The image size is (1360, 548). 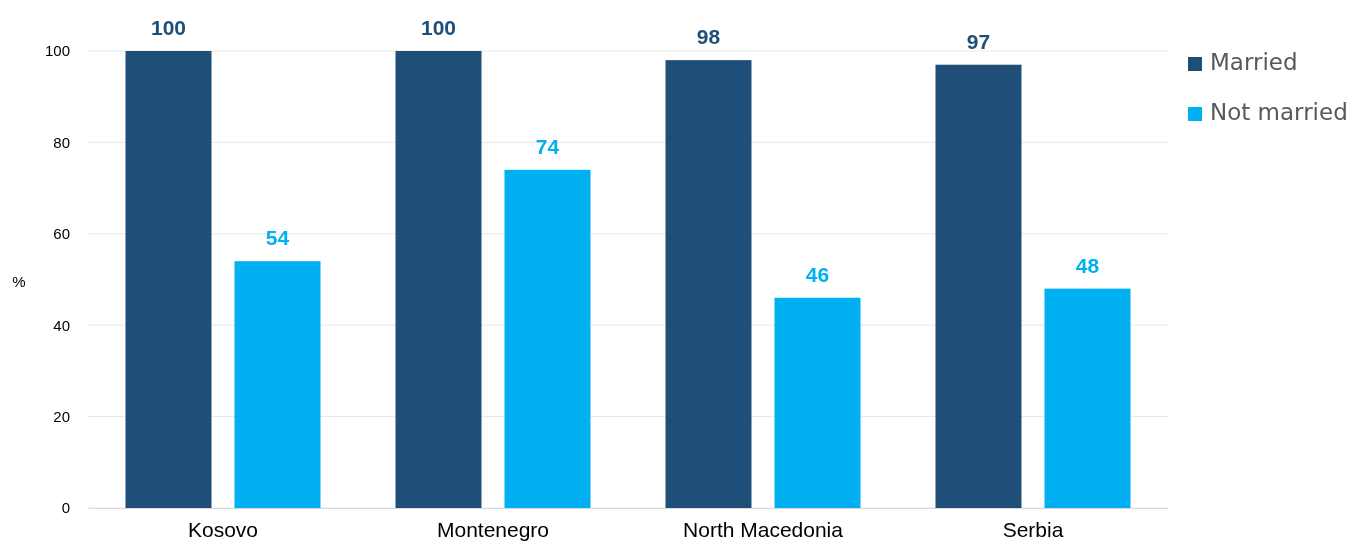 What do you see at coordinates (57, 51) in the screenshot?
I see `y-tick-label: 100` at bounding box center [57, 51].